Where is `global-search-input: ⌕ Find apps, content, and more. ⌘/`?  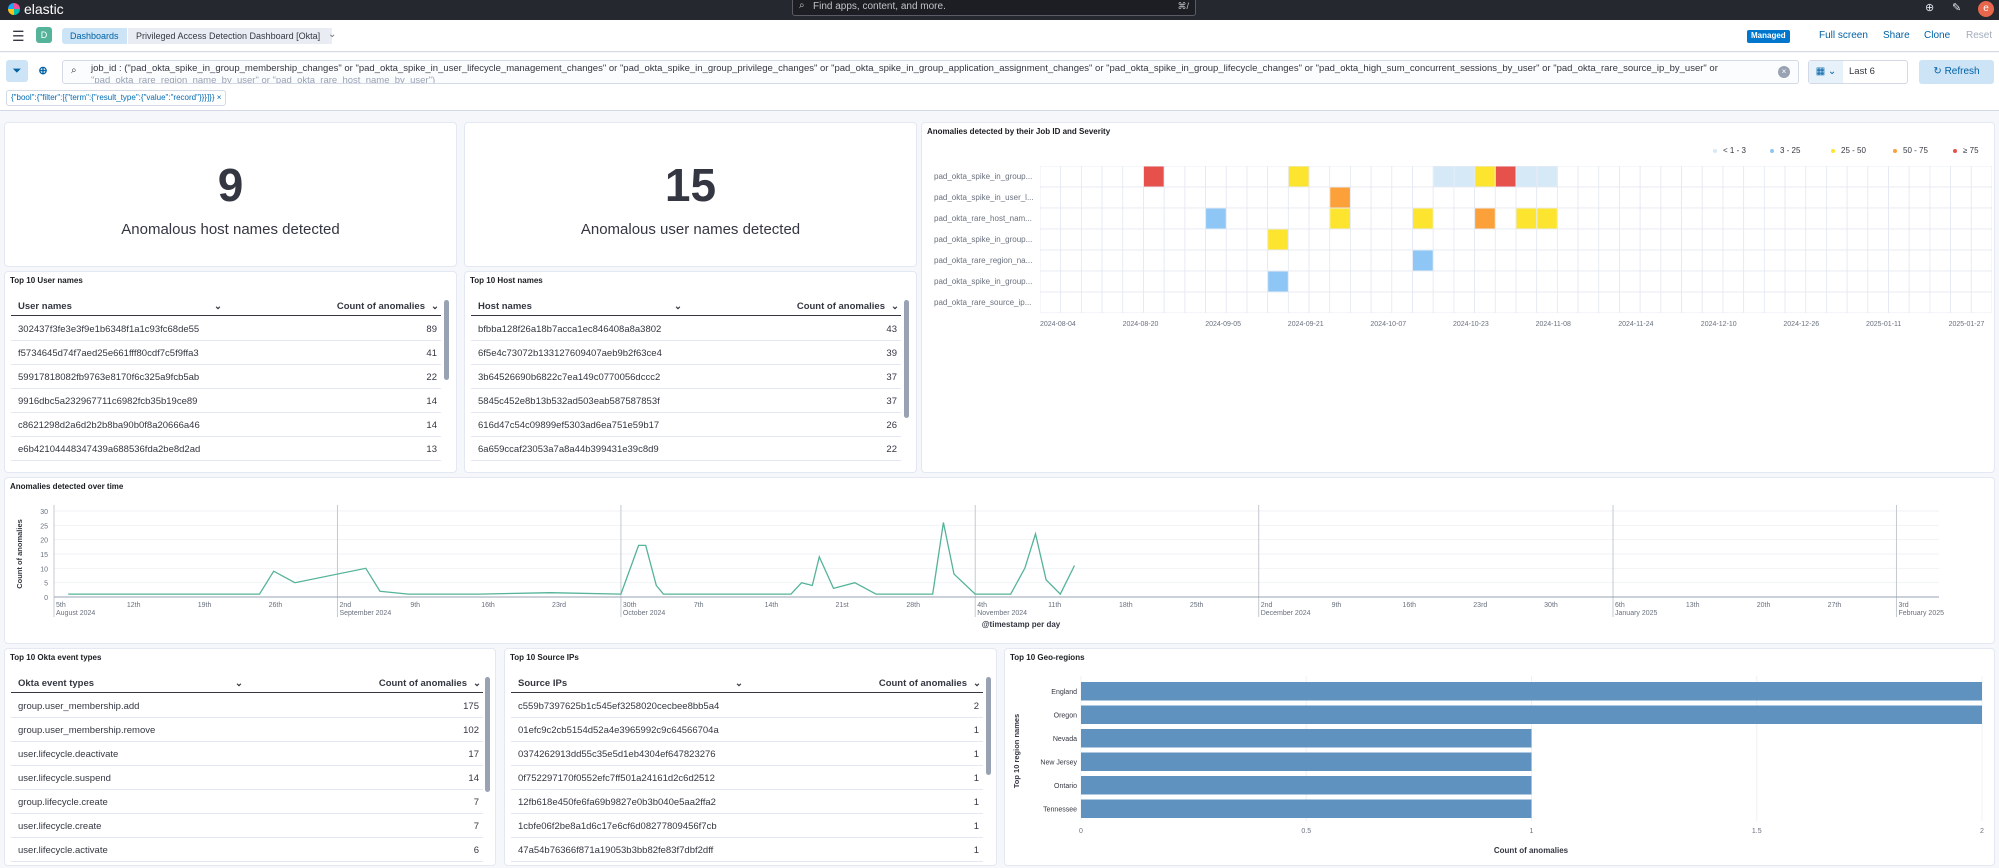 global-search-input: ⌕ Find apps, content, and more. ⌘/ is located at coordinates (994, 8).